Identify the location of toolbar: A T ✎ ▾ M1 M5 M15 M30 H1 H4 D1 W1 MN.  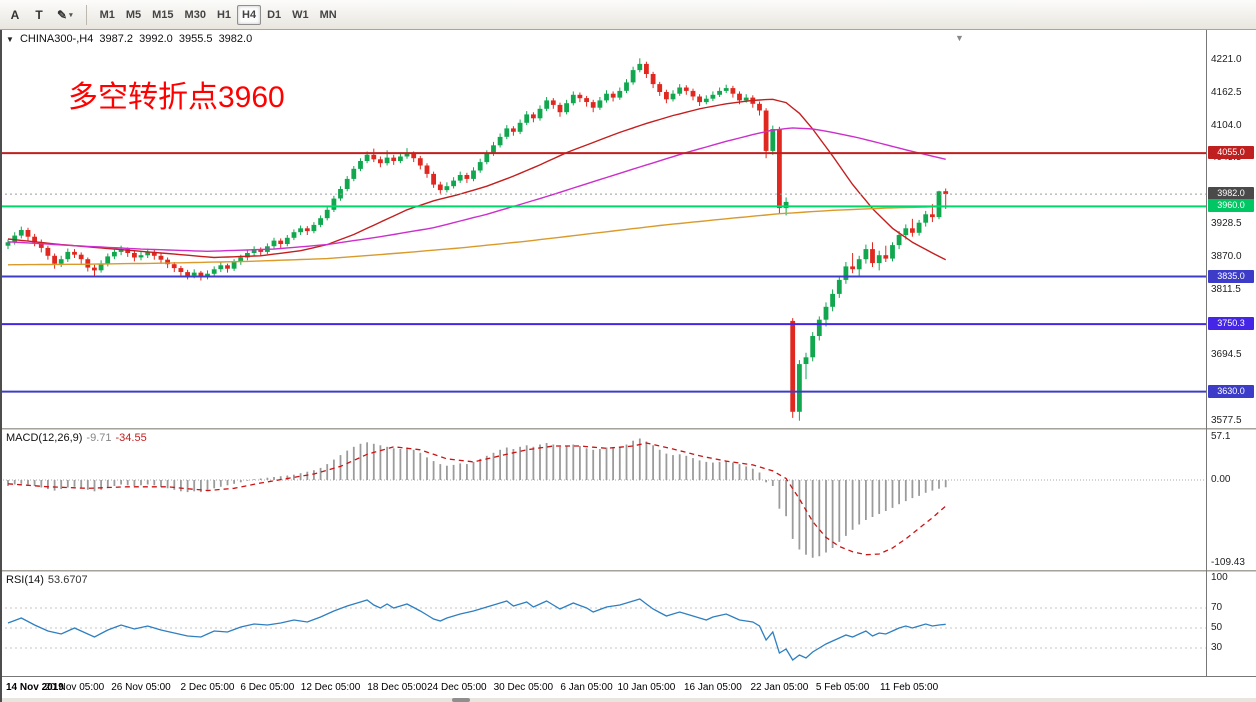
(628, 15).